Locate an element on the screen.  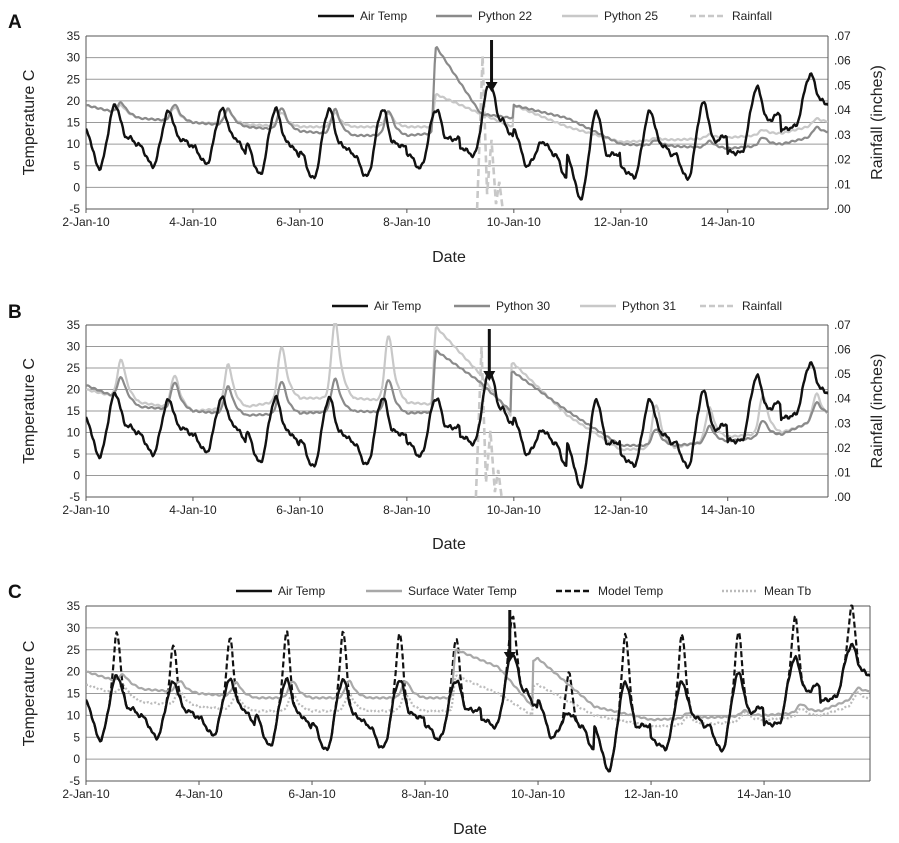
panel-letter: B is located at coordinates (15, 312).